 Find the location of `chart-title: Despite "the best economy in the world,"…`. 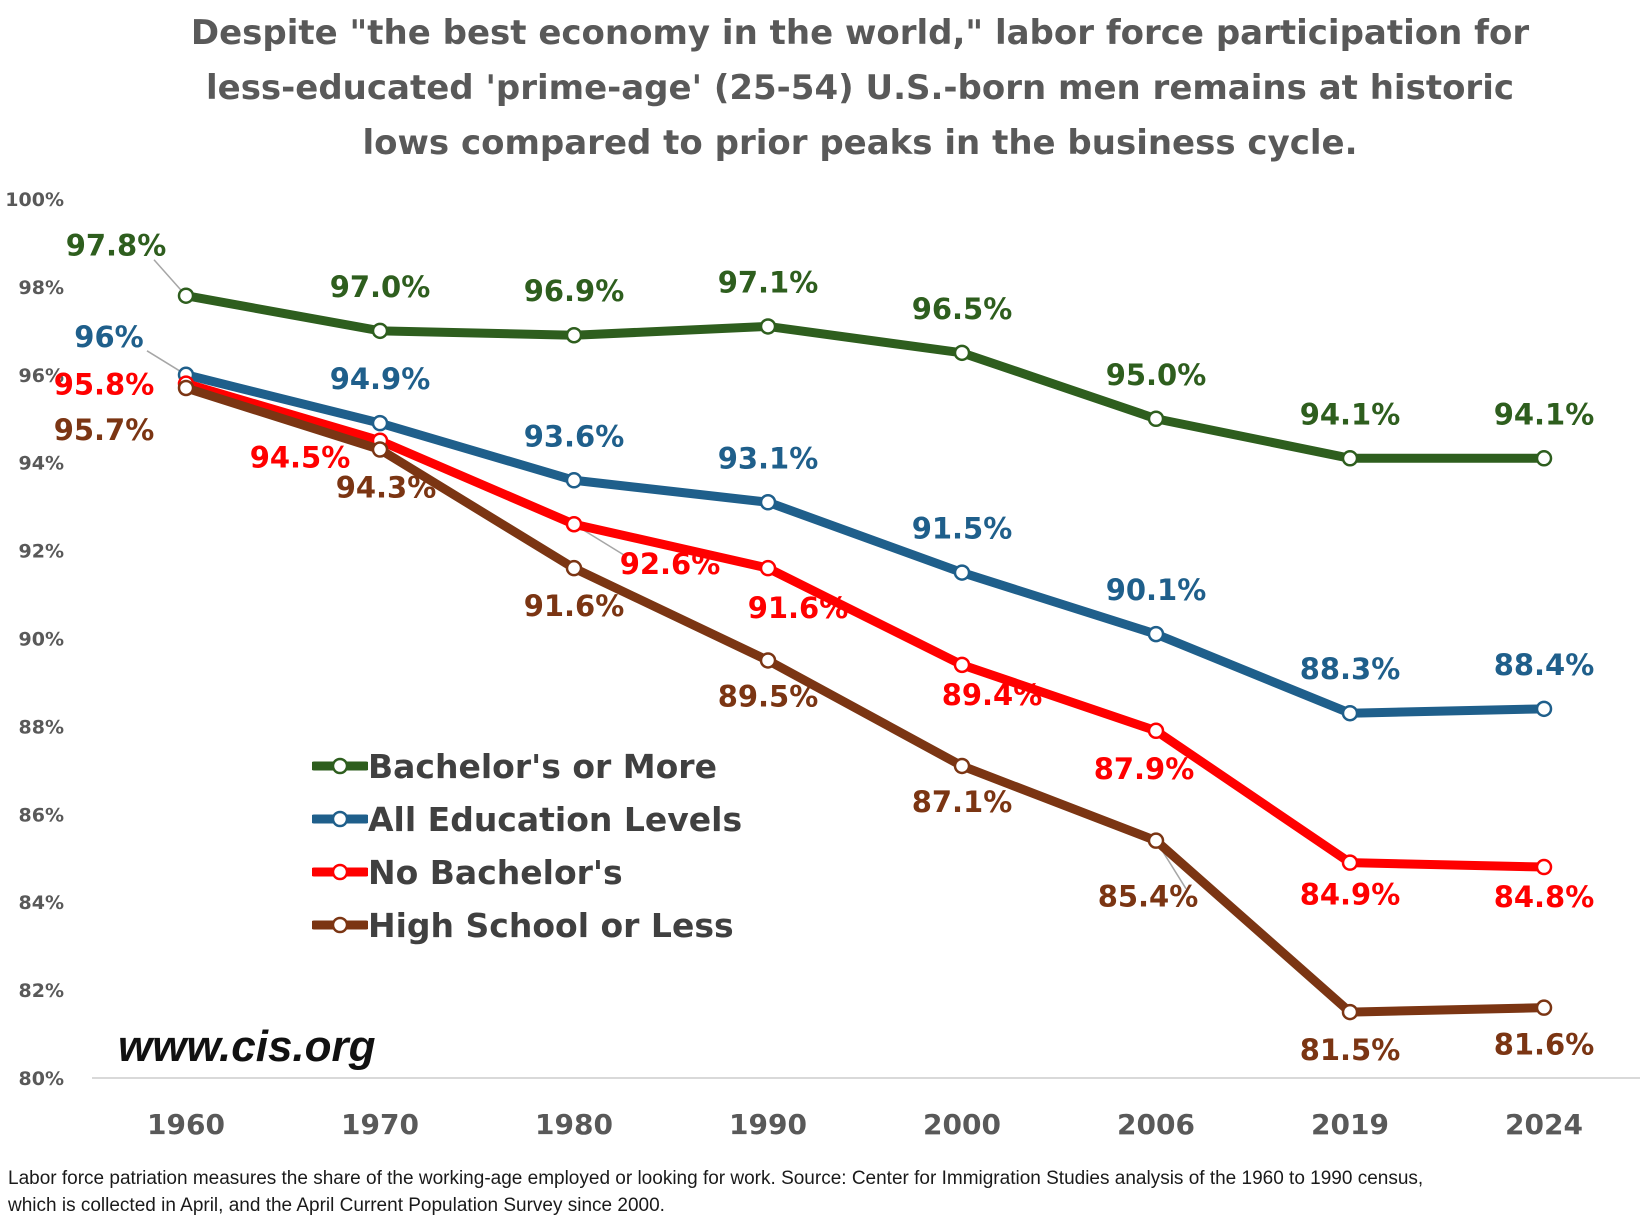

chart-title: Despite "the best economy in the world,"… is located at coordinates (860, 88).